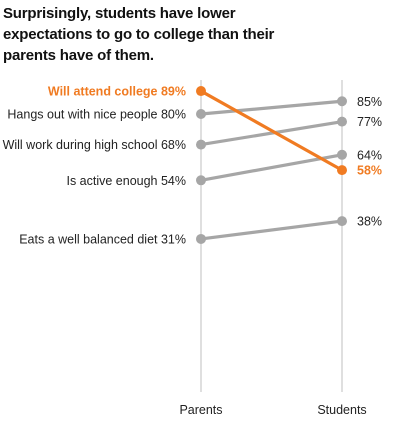  I want to click on parents-point-will-work-during-high-school, so click(201, 144).